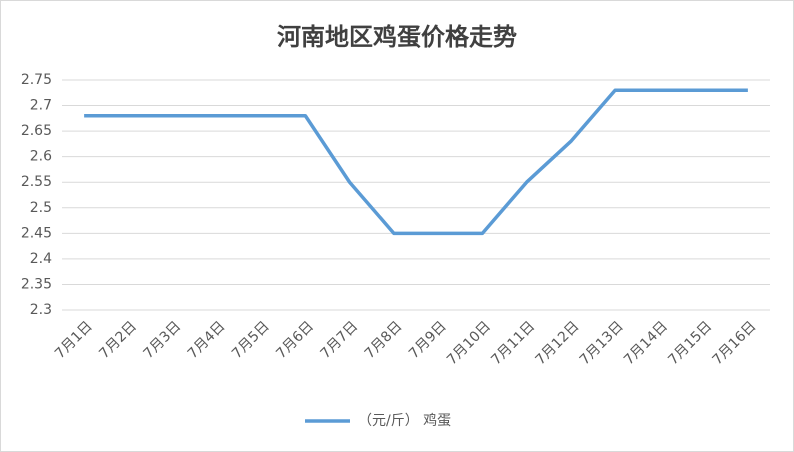 The width and height of the screenshot is (794, 452). Describe the element at coordinates (36, 80) in the screenshot. I see `y-tick-label: 2.75` at that location.